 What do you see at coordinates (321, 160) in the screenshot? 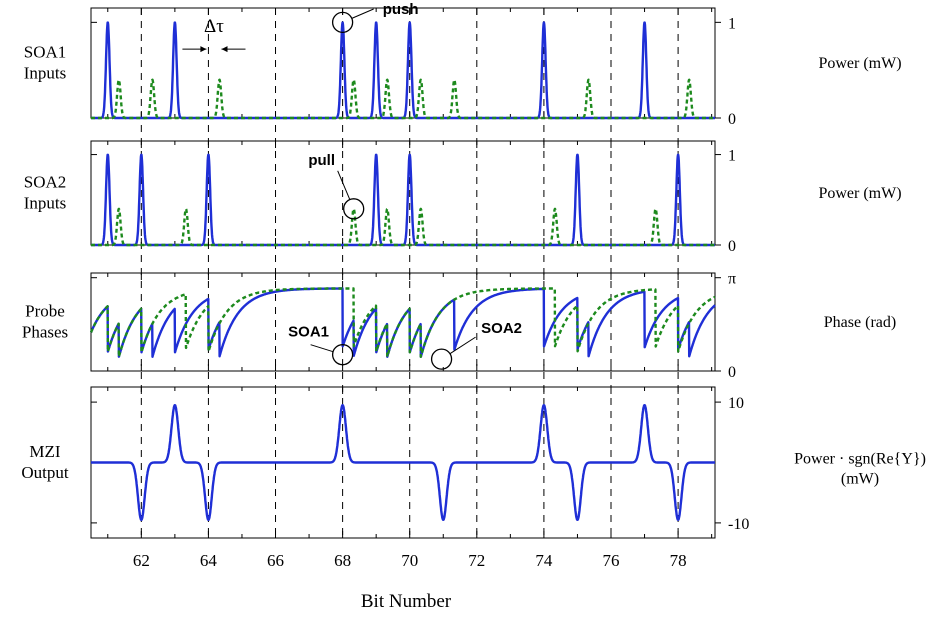
I see `annotation-label: pull` at bounding box center [321, 160].